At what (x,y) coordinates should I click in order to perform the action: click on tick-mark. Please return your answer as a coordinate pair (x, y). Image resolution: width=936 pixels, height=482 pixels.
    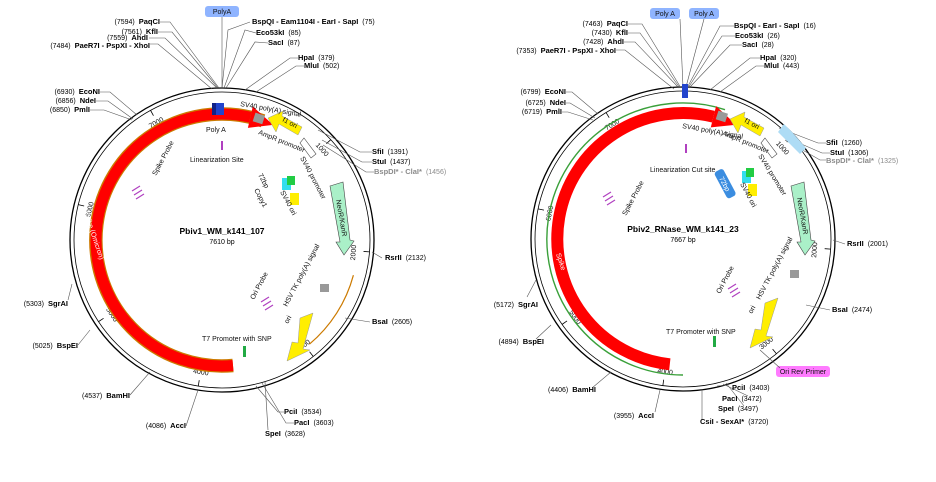
    Looking at the image, I should click on (198, 383).